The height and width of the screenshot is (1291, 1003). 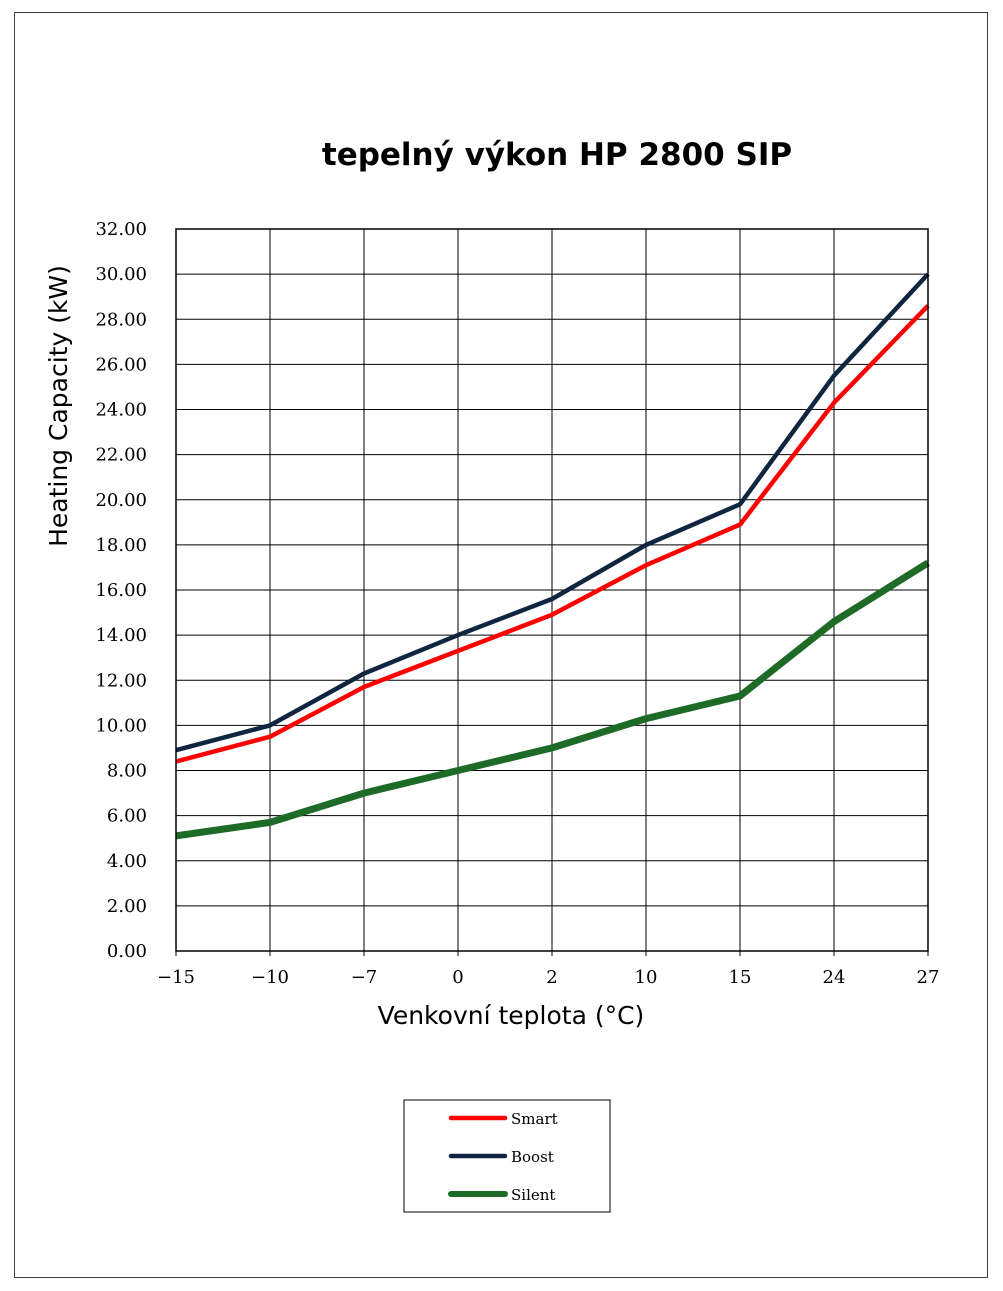 What do you see at coordinates (270, 977) in the screenshot?
I see `x-tick-label: −10` at bounding box center [270, 977].